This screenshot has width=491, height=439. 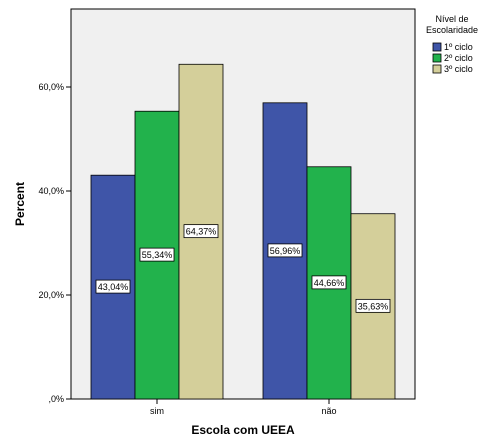 I want to click on data-label: 44,66%, so click(x=329, y=283).